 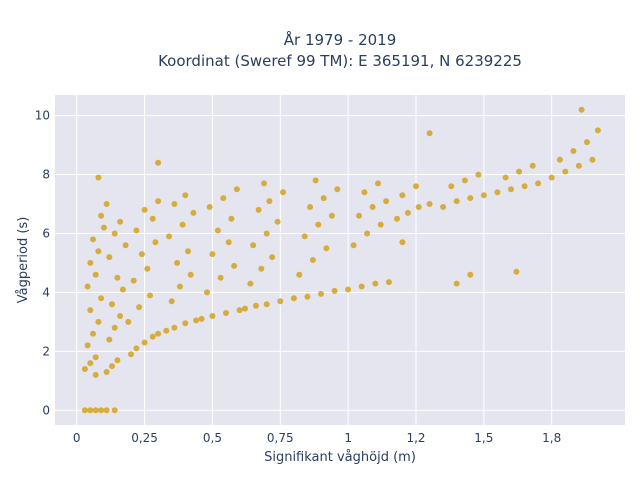 What do you see at coordinates (340, 39) in the screenshot?
I see `chart-title-line1: År 1979 - 2019` at bounding box center [340, 39].